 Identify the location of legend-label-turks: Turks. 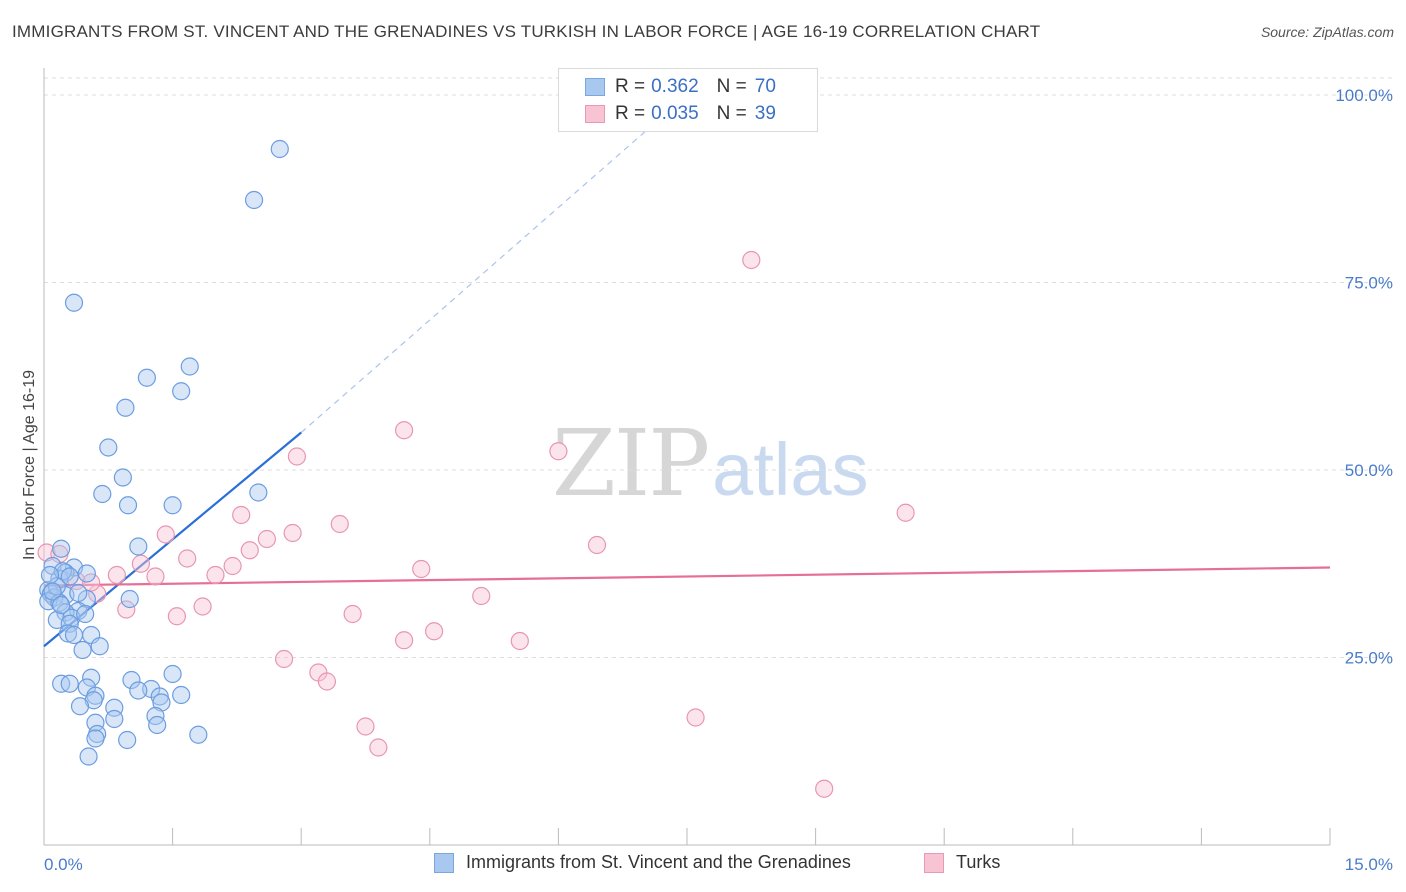
(978, 862).